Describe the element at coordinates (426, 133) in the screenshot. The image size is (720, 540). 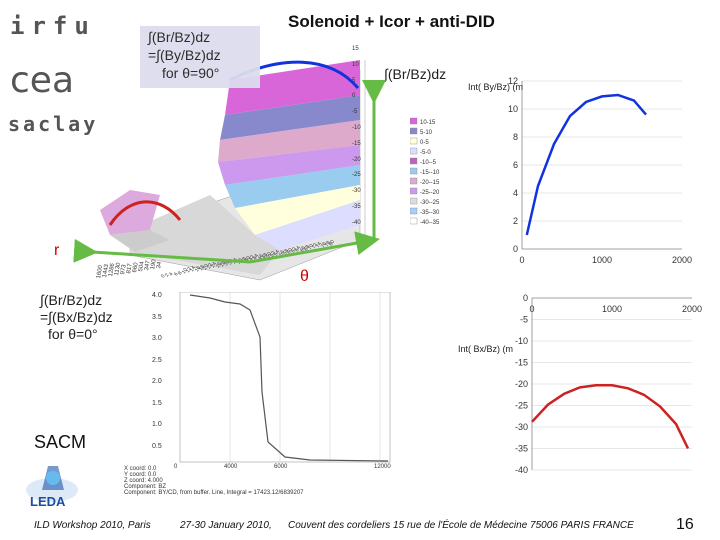
I see `legend-label: 5-10` at that location.